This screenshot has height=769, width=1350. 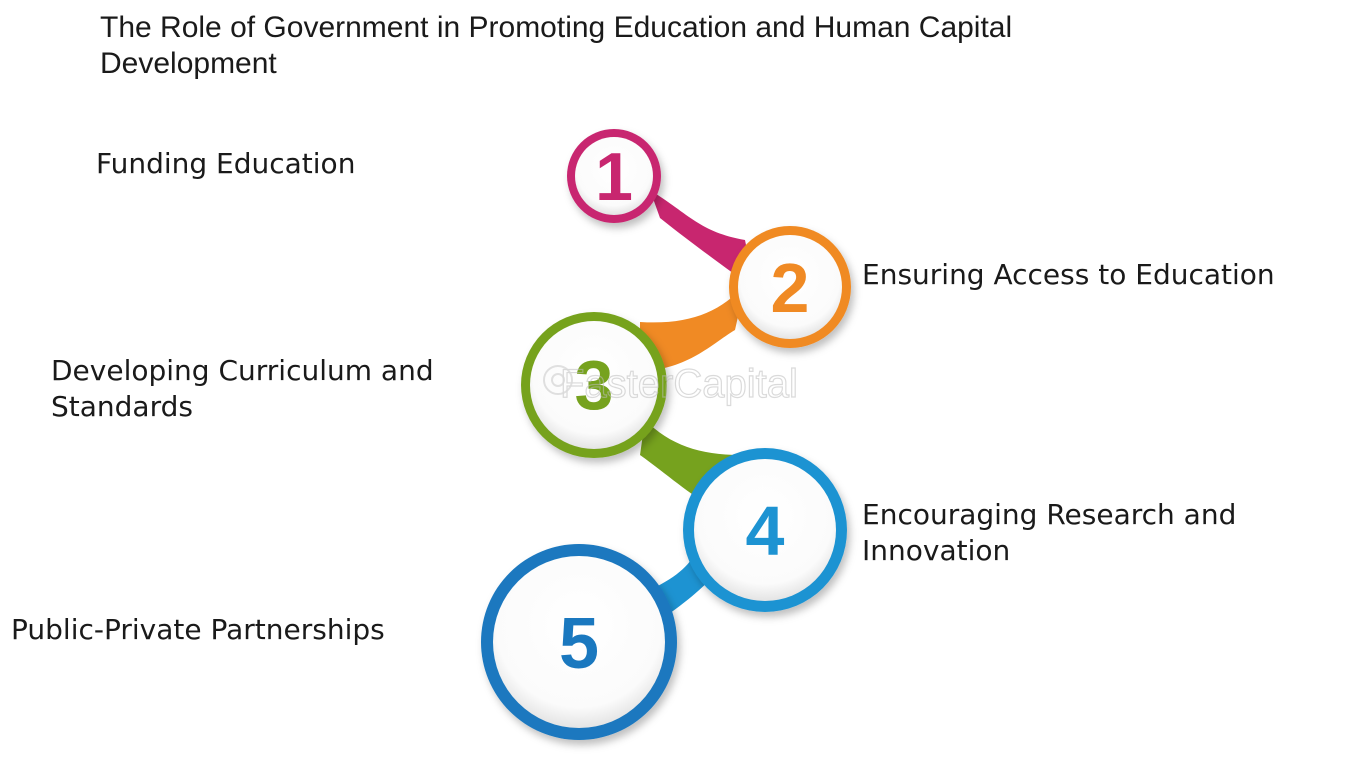 I want to click on step-number-2: 2, so click(x=790, y=288).